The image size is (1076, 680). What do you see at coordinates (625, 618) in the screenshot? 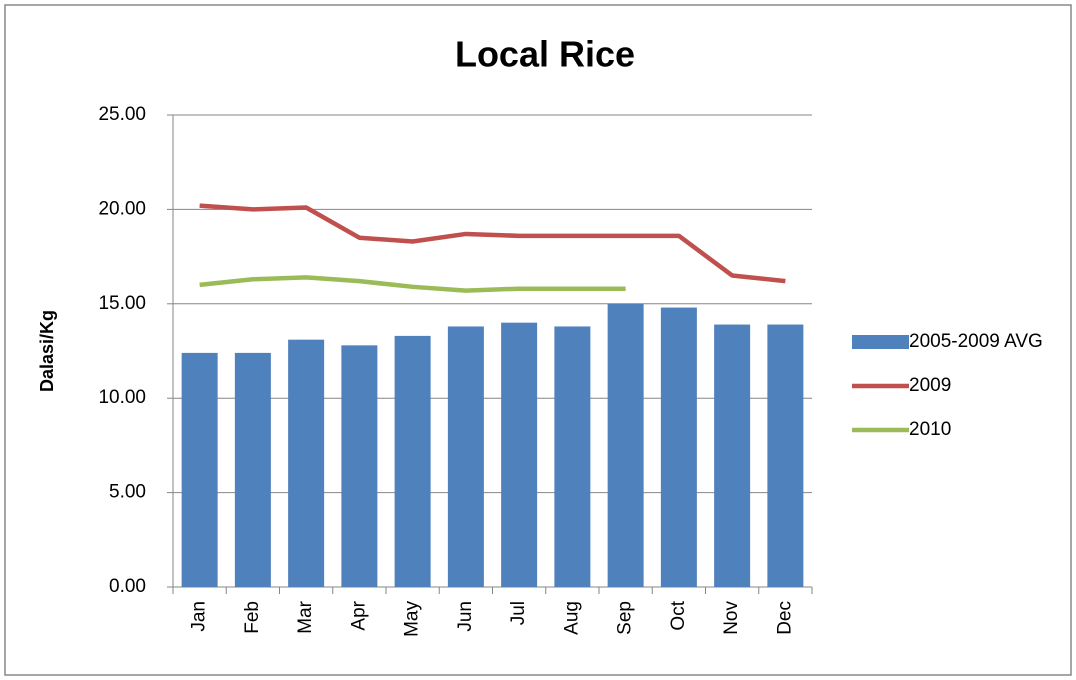
I see `x-tick-label: Sep` at bounding box center [625, 618].